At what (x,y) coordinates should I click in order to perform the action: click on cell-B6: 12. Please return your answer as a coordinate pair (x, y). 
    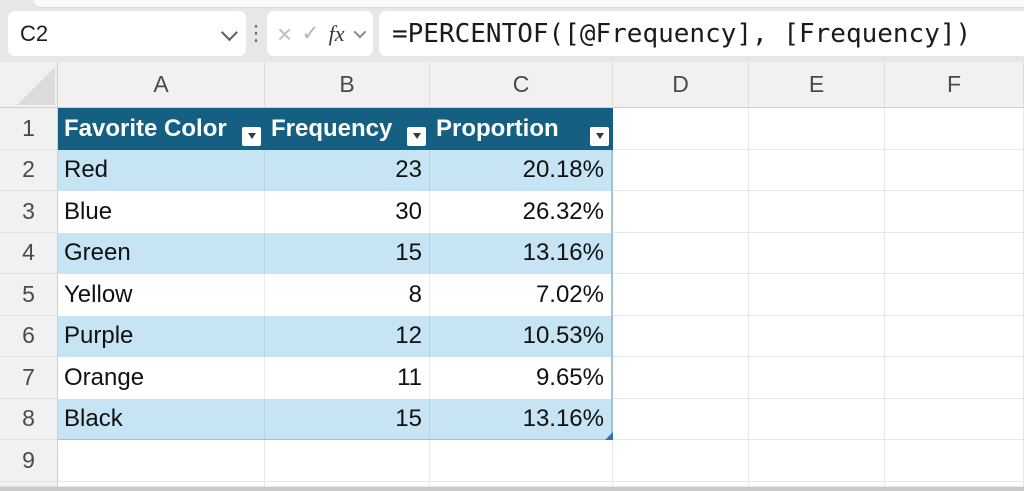
    Looking at the image, I should click on (347, 336).